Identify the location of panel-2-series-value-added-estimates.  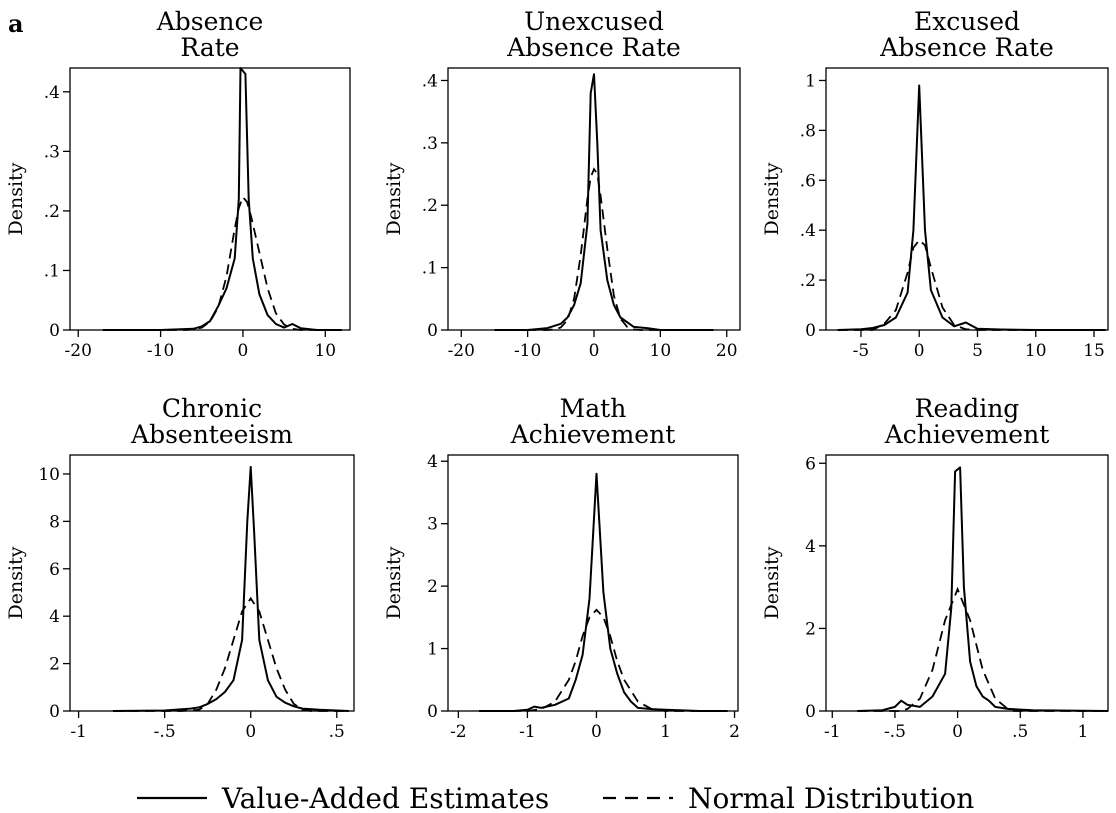
(971, 207).